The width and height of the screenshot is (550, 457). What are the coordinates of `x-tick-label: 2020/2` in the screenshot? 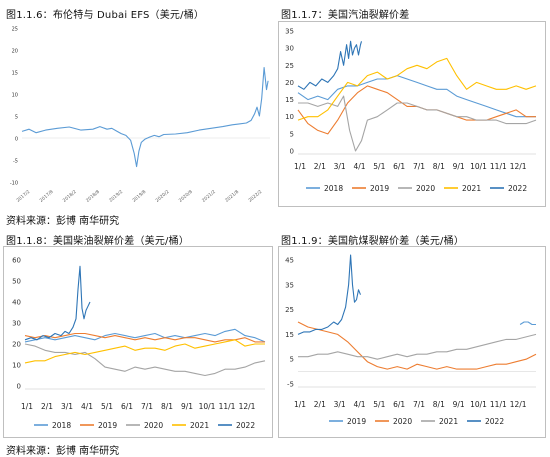 It's located at (162, 196).